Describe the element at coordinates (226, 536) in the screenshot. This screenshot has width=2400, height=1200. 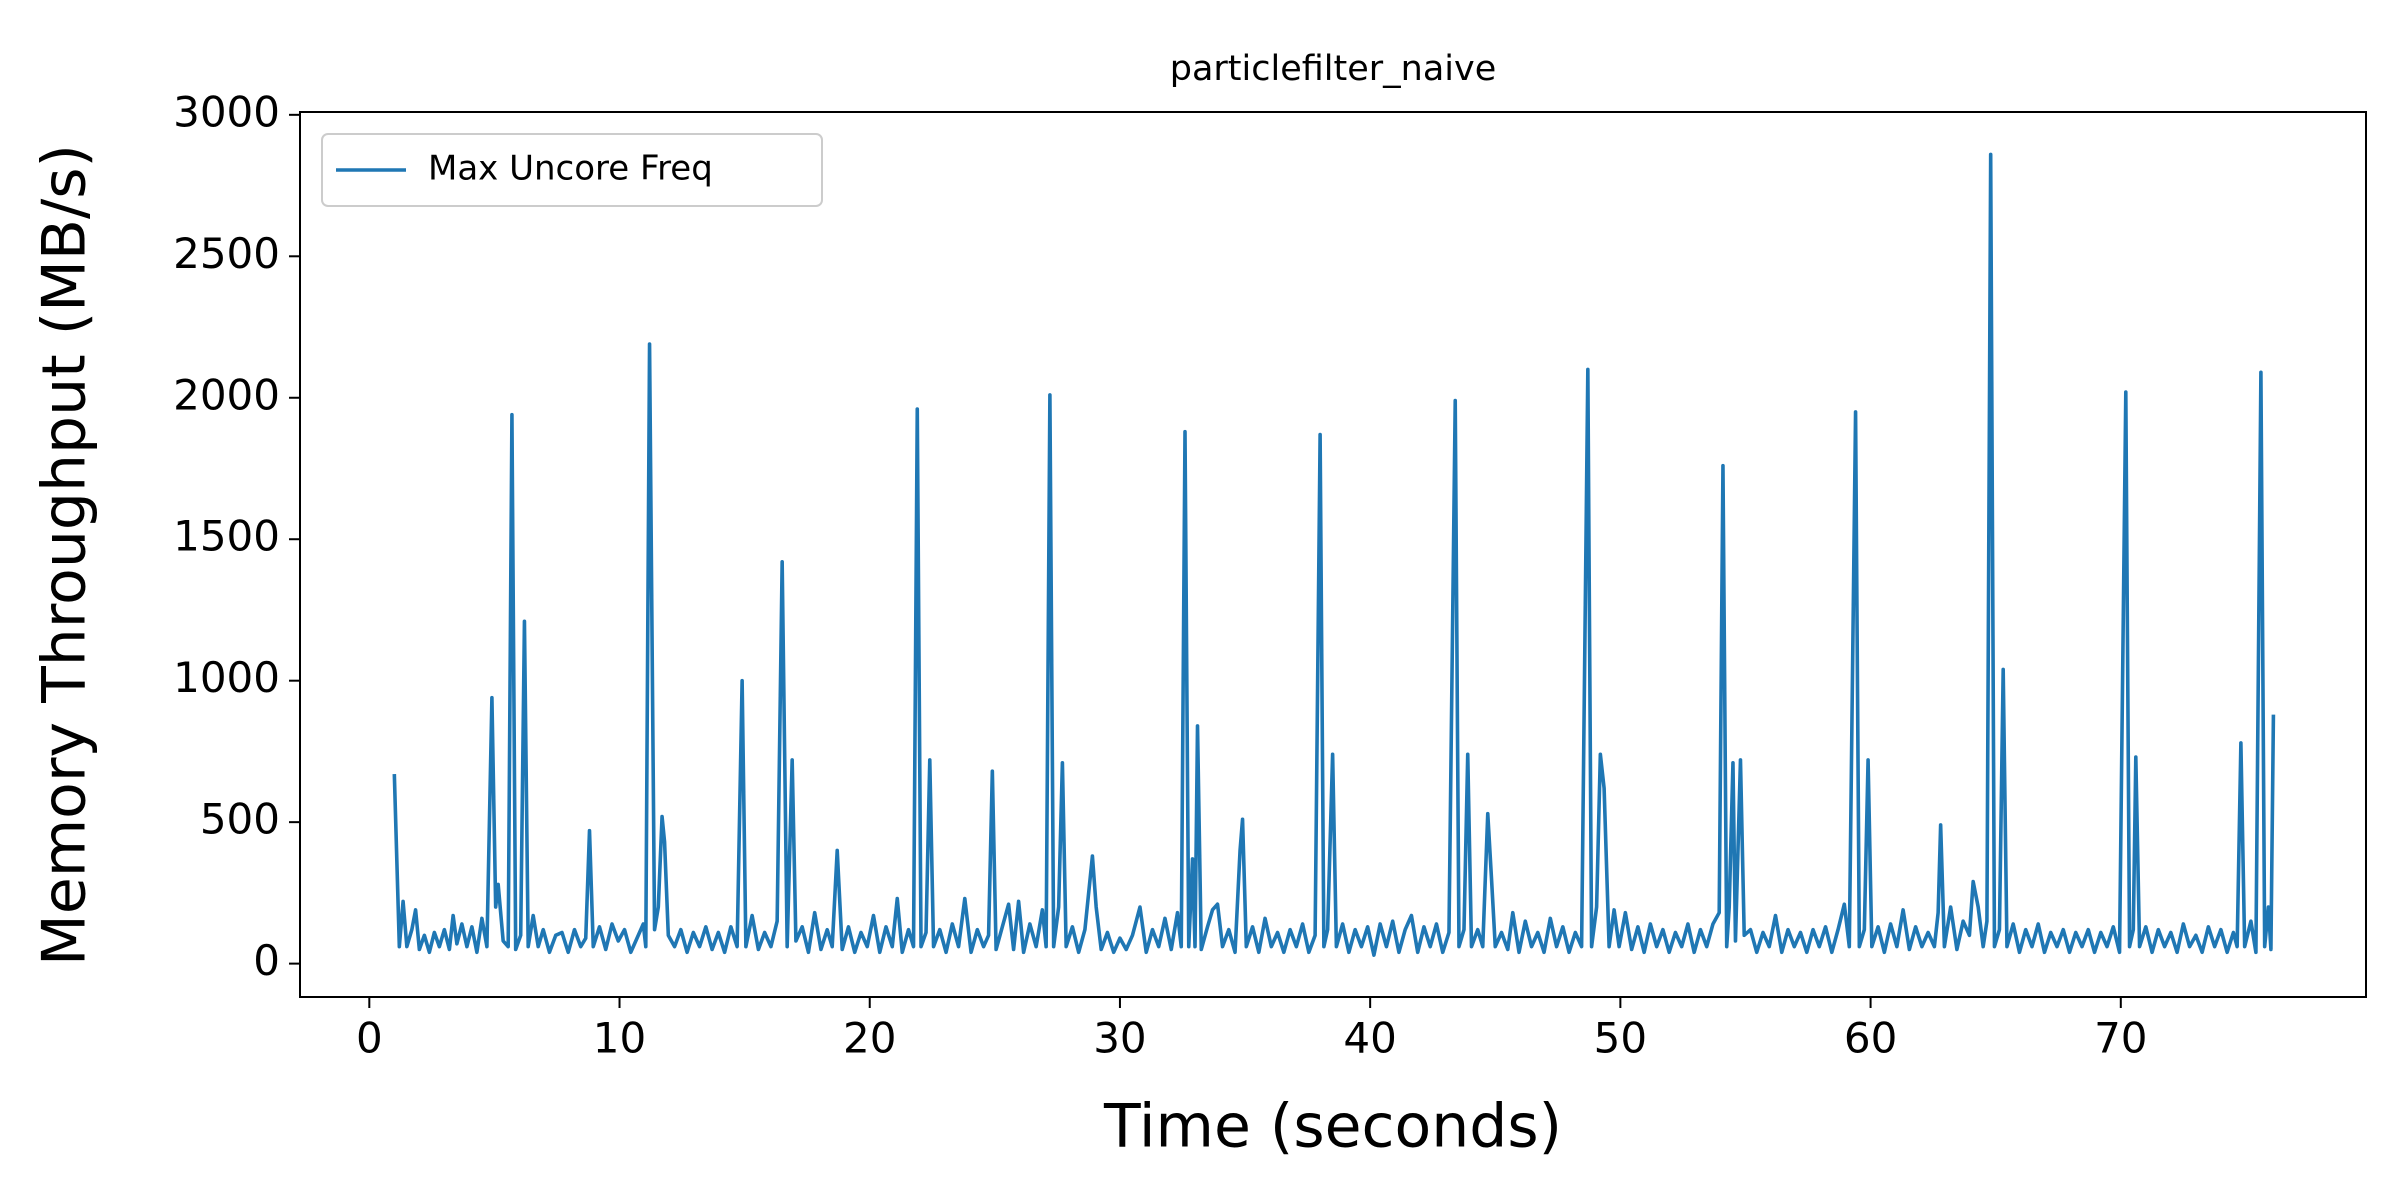
I see `y-tick-label: 1500` at that location.